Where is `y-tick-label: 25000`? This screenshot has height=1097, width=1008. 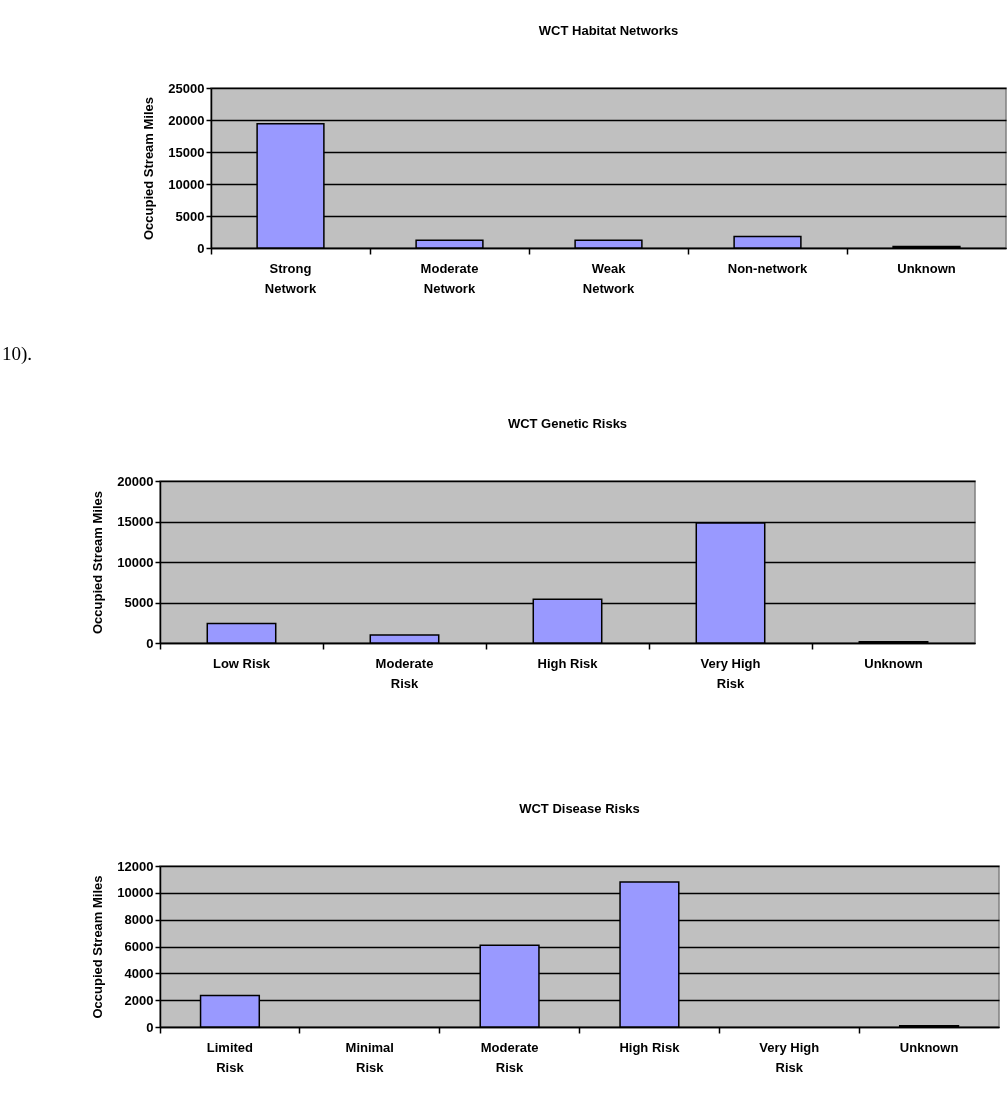
y-tick-label: 25000 is located at coordinates (186, 88).